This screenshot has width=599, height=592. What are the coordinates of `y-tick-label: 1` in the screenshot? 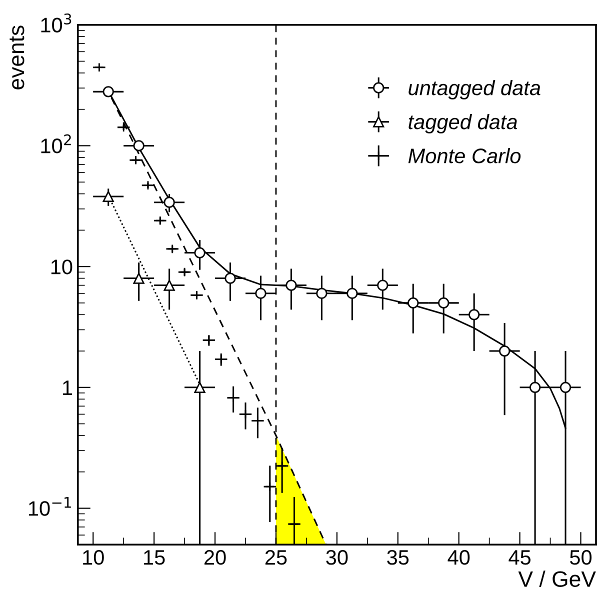 It's located at (67, 387).